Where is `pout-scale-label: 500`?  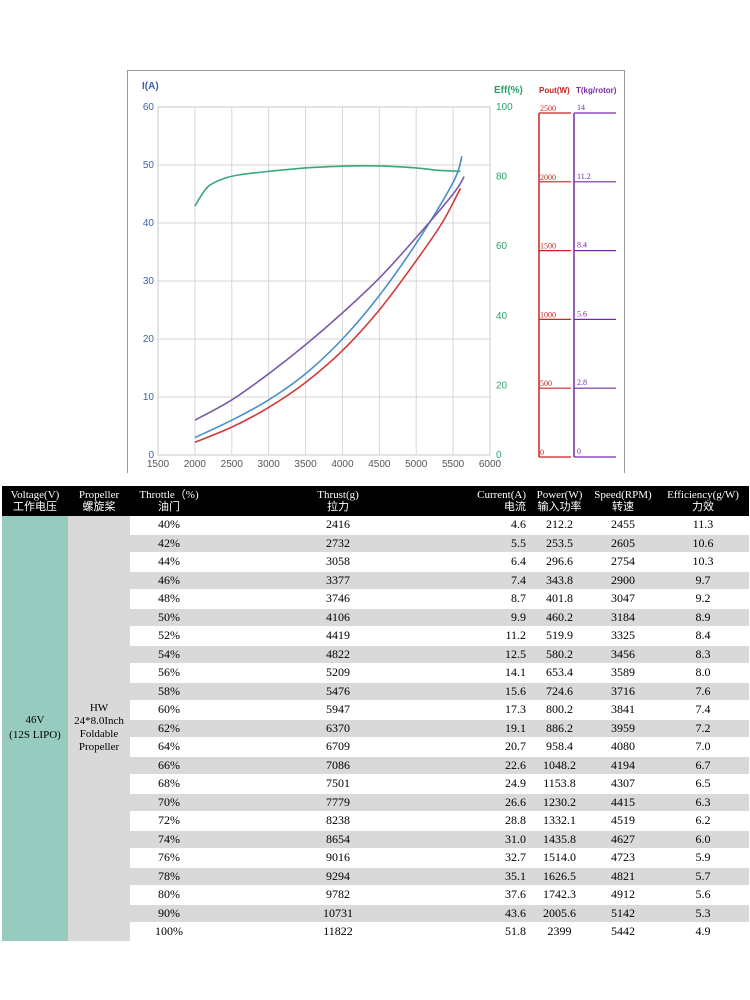 pout-scale-label: 500 is located at coordinates (546, 383).